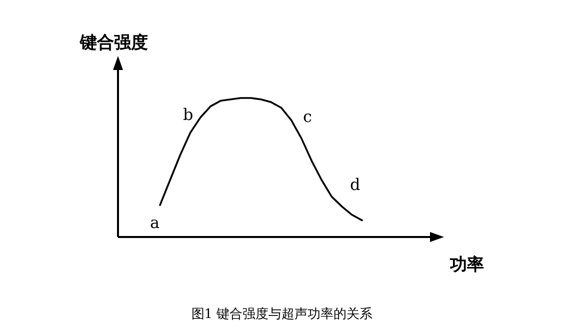  What do you see at coordinates (307, 116) in the screenshot?
I see `annotation: c` at bounding box center [307, 116].